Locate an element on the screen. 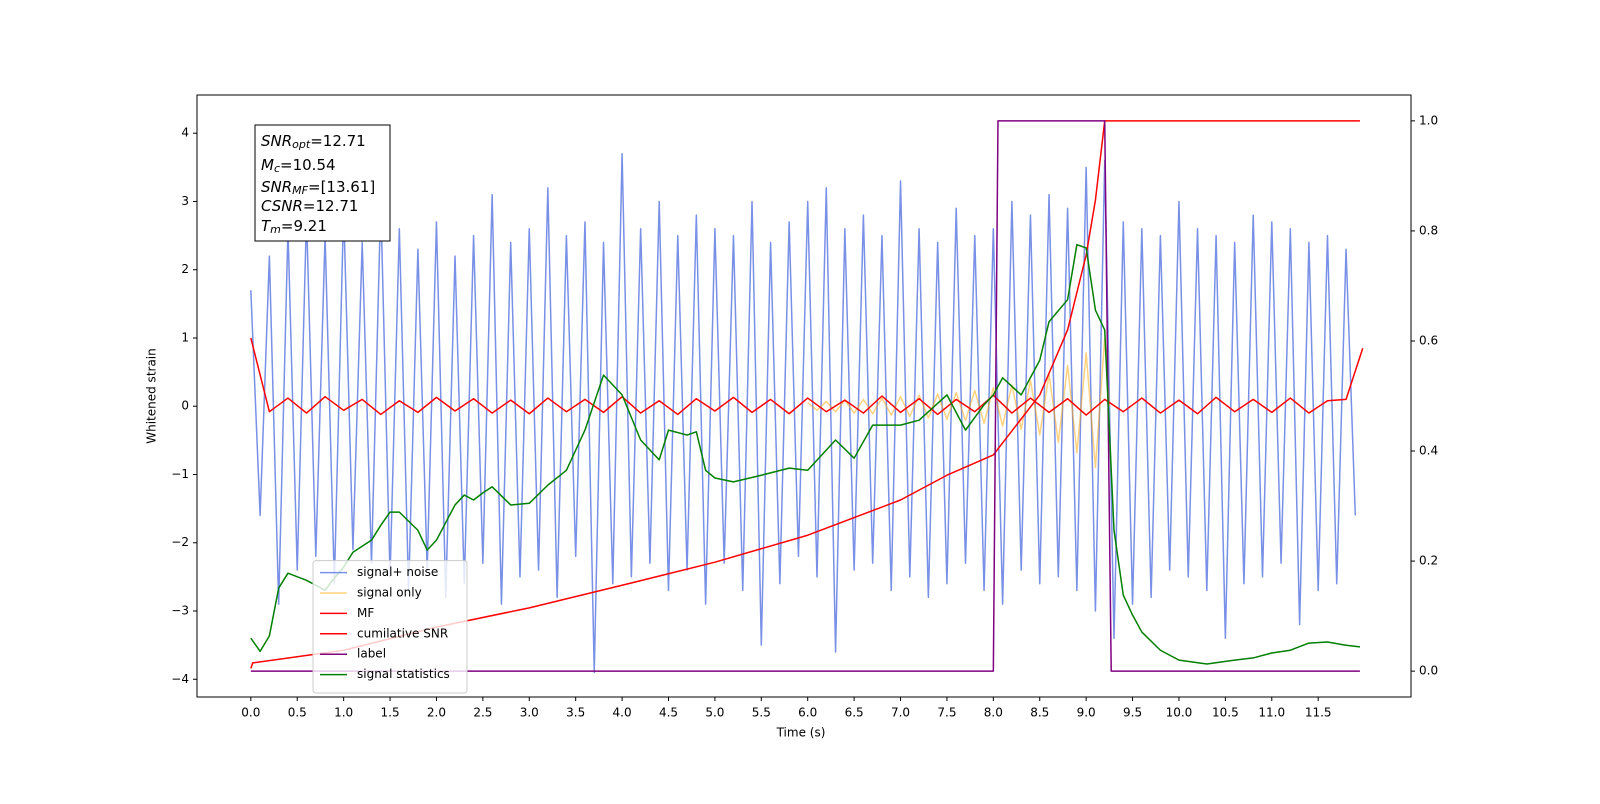 The width and height of the screenshot is (1600, 804). x-tick-label: 7.0 is located at coordinates (900, 713).